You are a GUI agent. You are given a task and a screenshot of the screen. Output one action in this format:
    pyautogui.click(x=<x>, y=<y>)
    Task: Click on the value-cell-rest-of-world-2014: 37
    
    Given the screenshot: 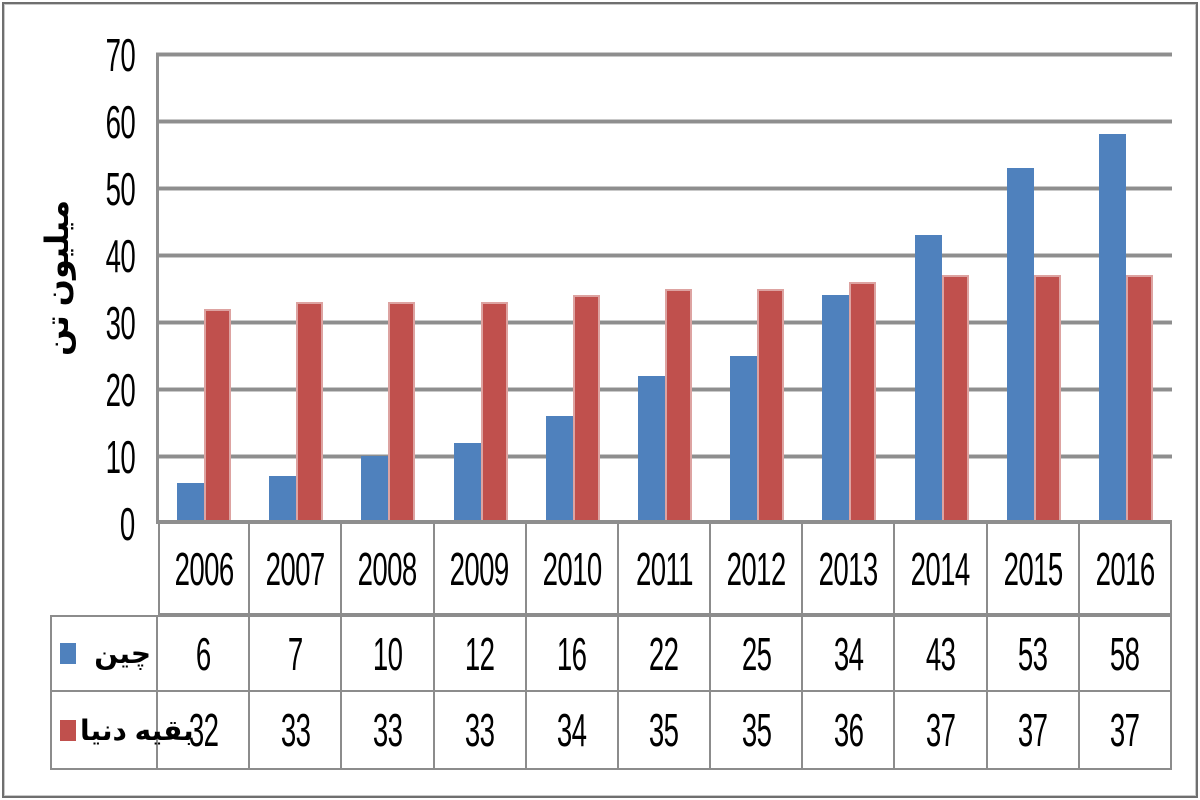 What is the action you would take?
    pyautogui.click(x=941, y=731)
    